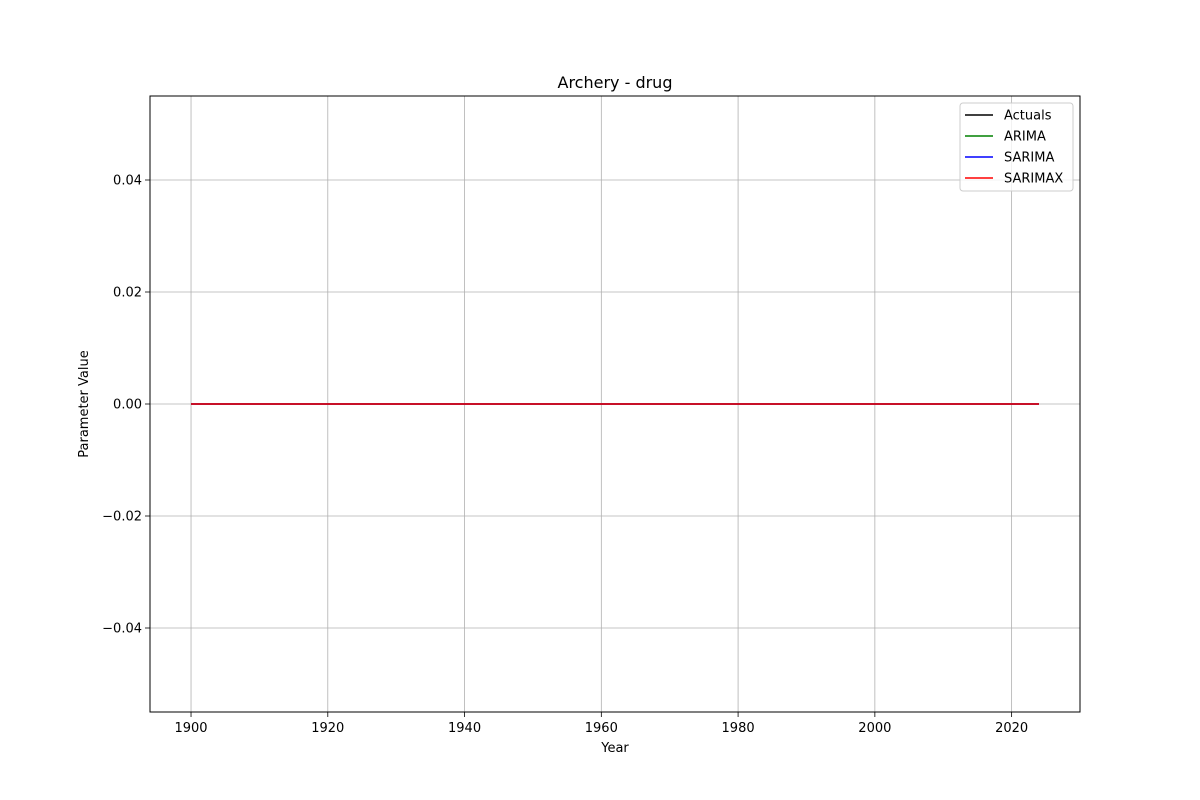 The height and width of the screenshot is (800, 1200). Describe the element at coordinates (1025, 137) in the screenshot. I see `legend-label-arima: ARIMA` at that location.